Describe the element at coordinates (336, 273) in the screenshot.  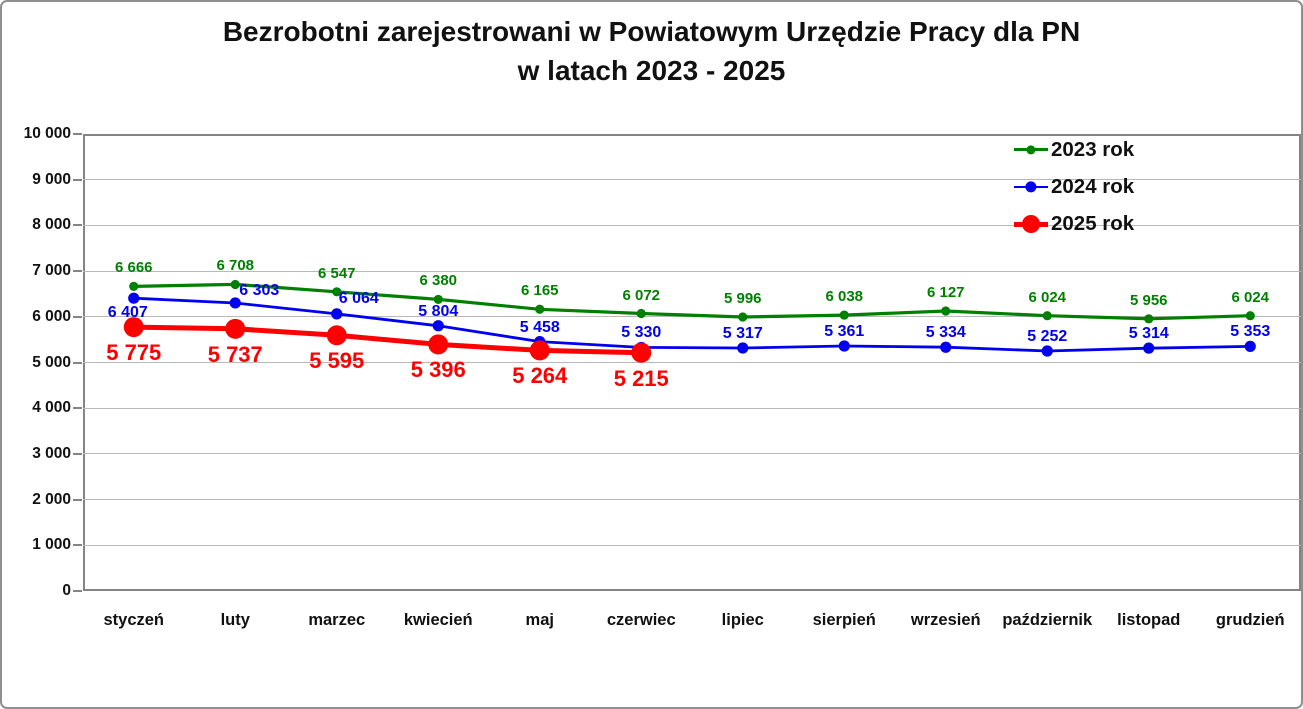
I see `data-label: 6 547` at that location.